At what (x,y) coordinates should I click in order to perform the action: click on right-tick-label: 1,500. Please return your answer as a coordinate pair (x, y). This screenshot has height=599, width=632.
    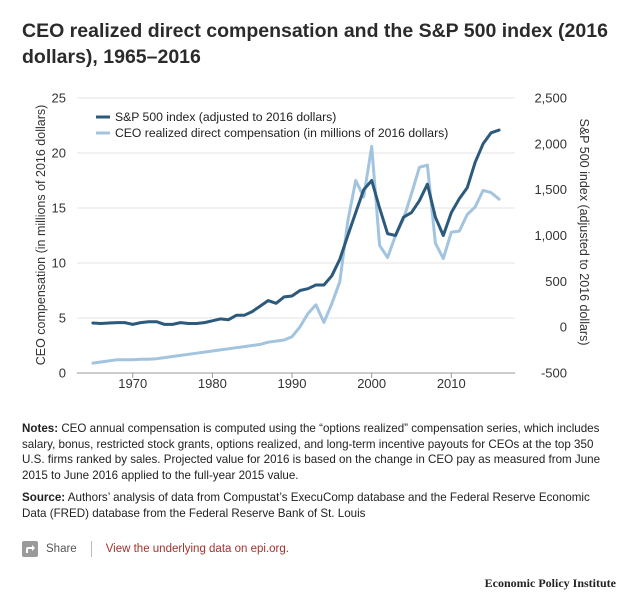
    Looking at the image, I should click on (550, 189).